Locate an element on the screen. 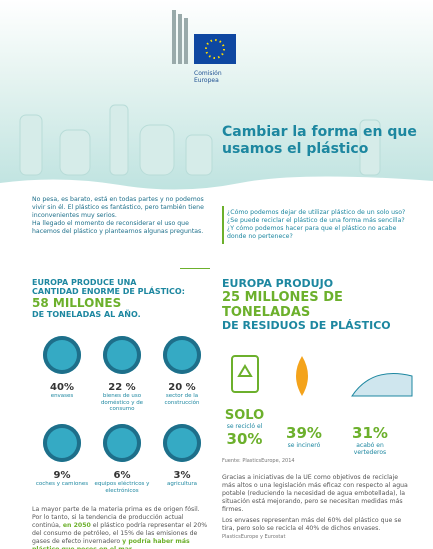  source: PlasticsEurope y Eurostat is located at coordinates (254, 537).